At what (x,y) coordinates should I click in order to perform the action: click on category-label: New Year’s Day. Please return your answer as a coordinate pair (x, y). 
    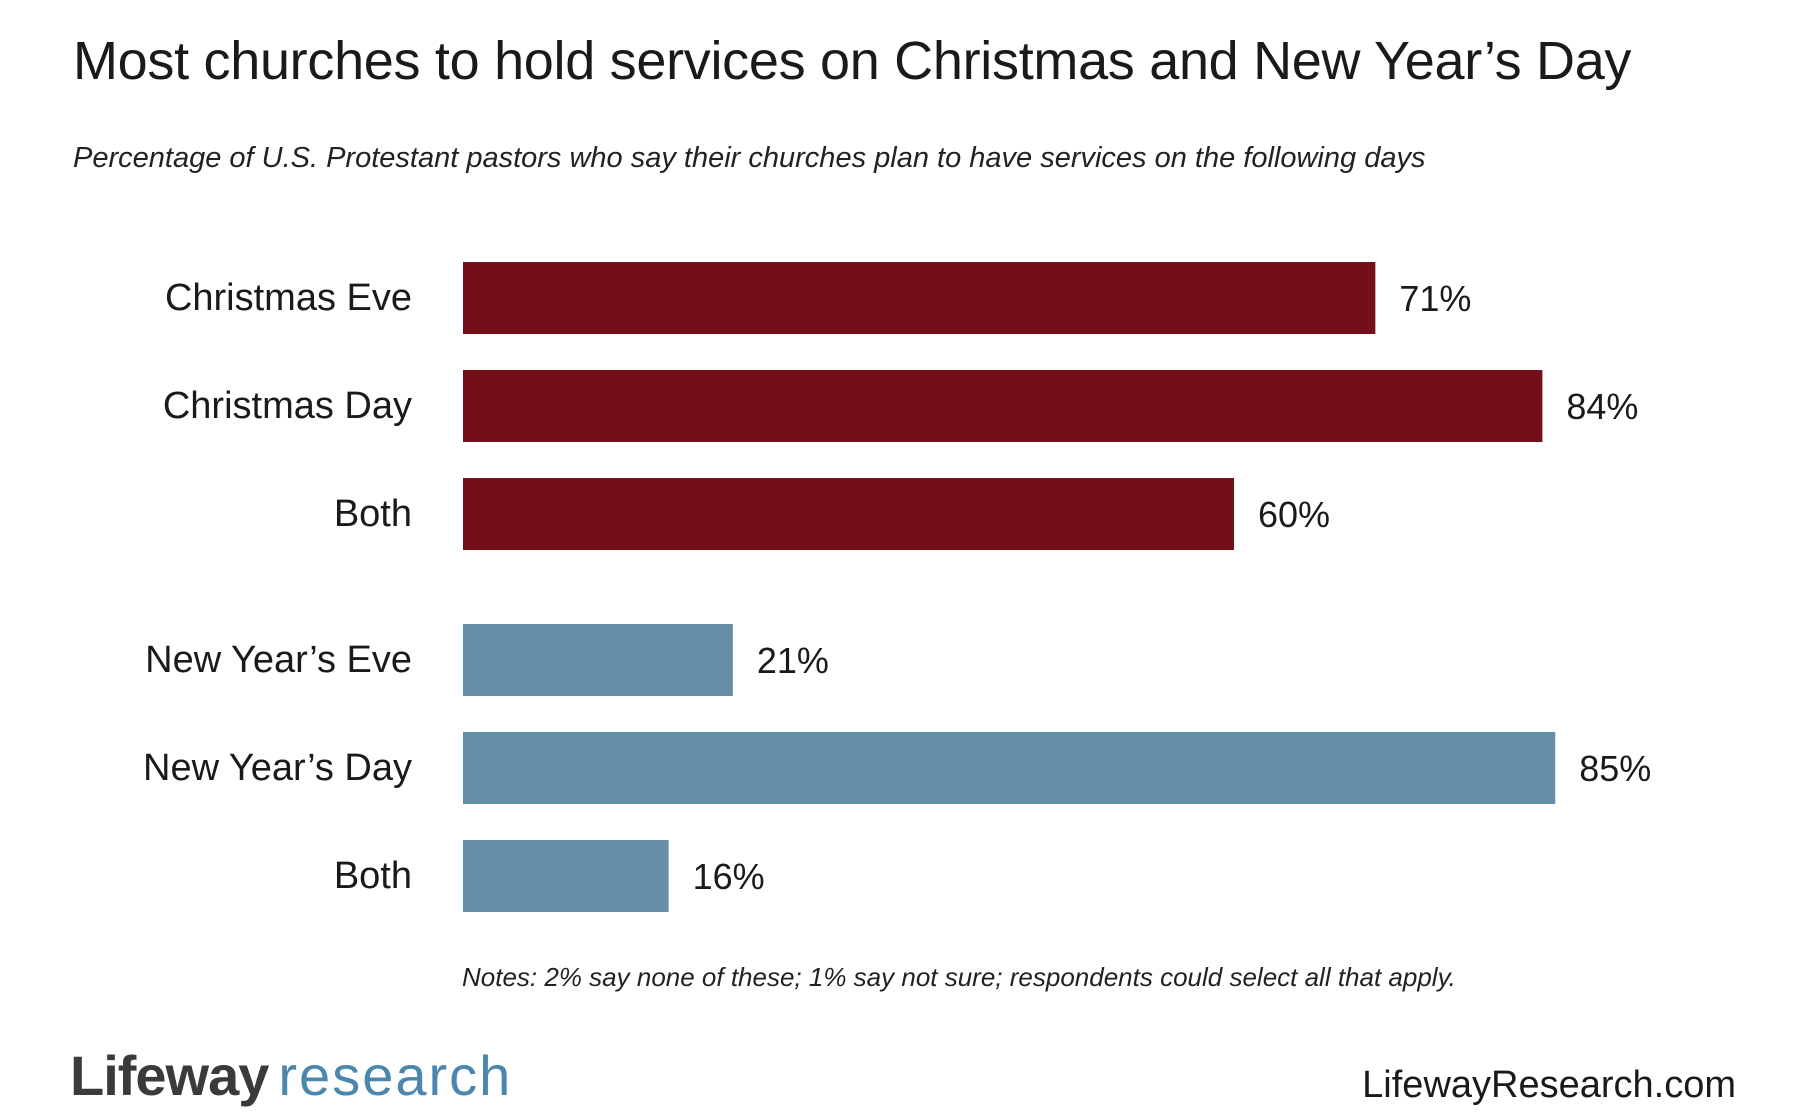
    Looking at the image, I should click on (277, 768).